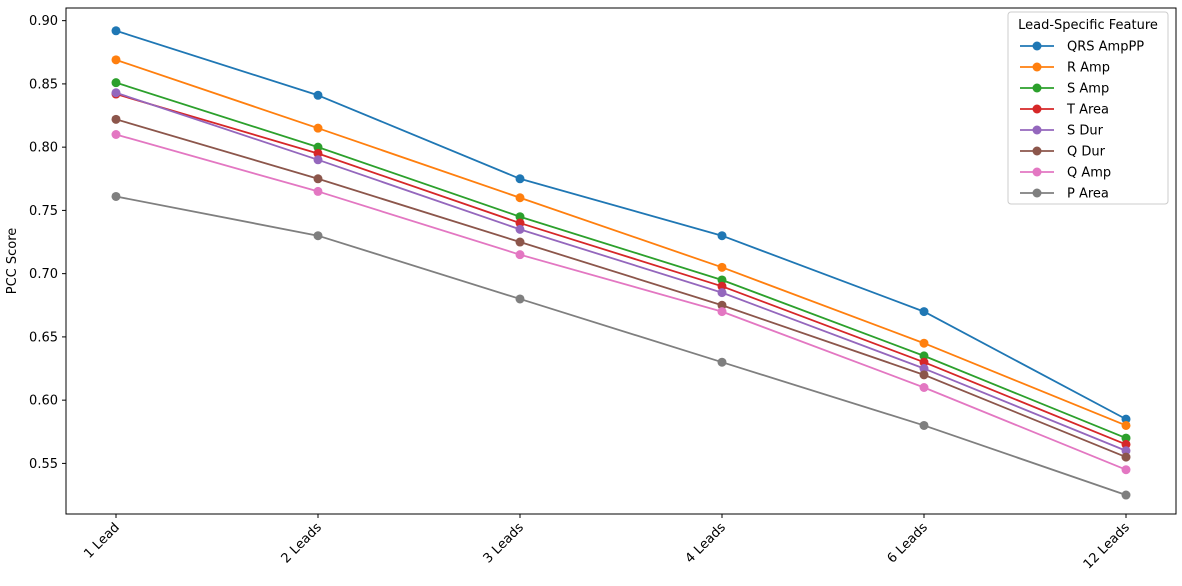 The width and height of the screenshot is (1182, 586). What do you see at coordinates (1088, 89) in the screenshot?
I see `legend-label: S Amp` at bounding box center [1088, 89].